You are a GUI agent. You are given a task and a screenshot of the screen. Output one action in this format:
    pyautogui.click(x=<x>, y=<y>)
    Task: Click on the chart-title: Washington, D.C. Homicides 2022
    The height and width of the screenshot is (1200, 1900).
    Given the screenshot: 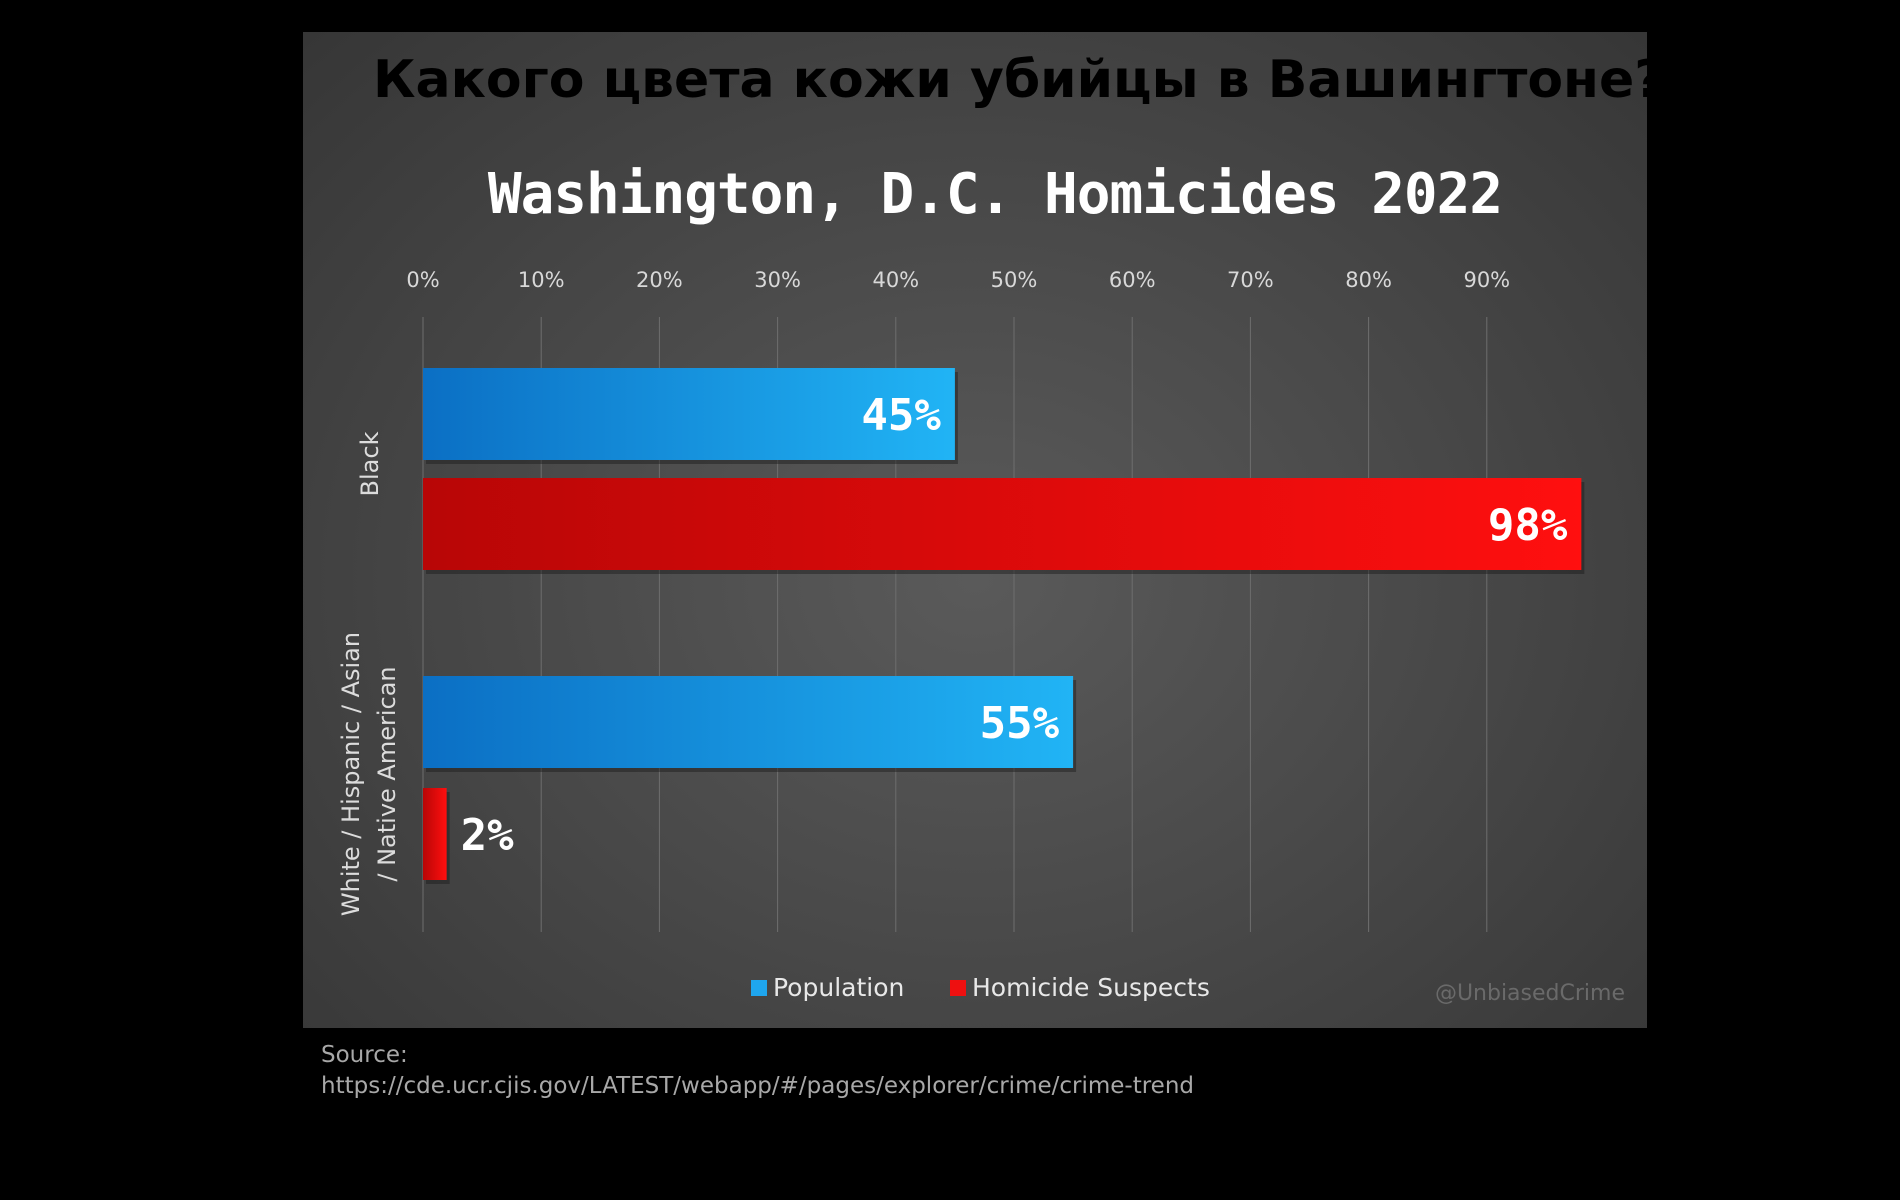 What is the action you would take?
    pyautogui.click(x=995, y=194)
    